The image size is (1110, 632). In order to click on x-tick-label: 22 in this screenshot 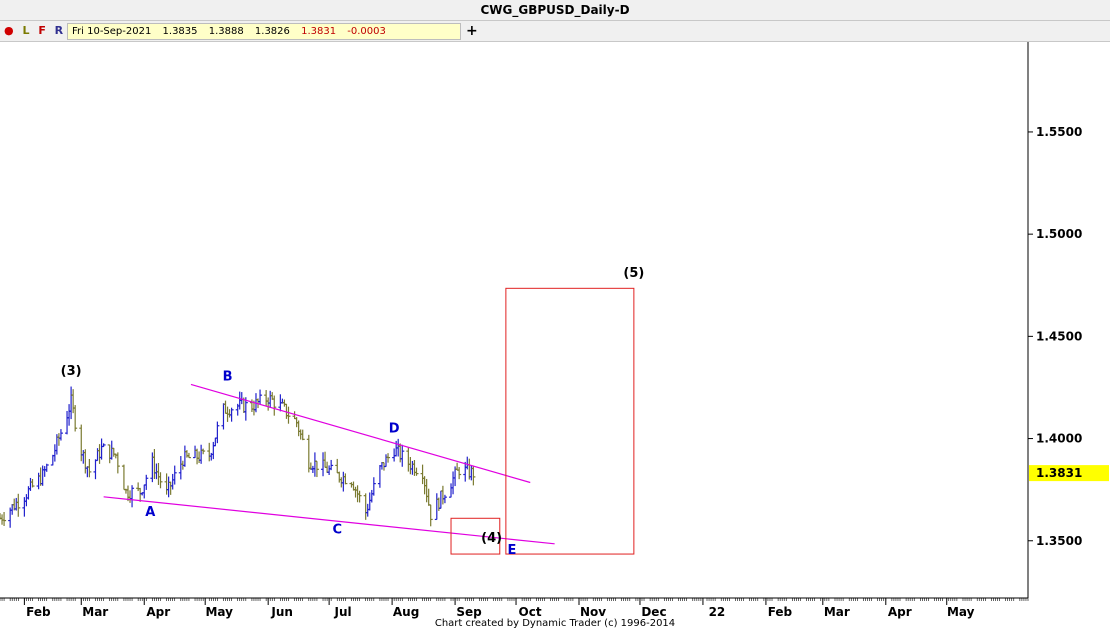, I will do `click(717, 612)`.